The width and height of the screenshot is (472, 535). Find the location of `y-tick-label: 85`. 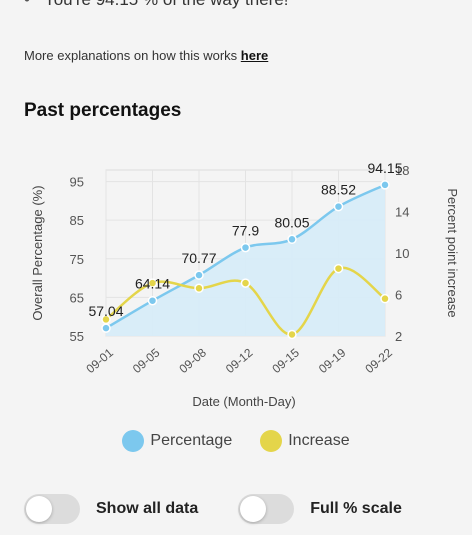

y-tick-label: 85 is located at coordinates (77, 220).